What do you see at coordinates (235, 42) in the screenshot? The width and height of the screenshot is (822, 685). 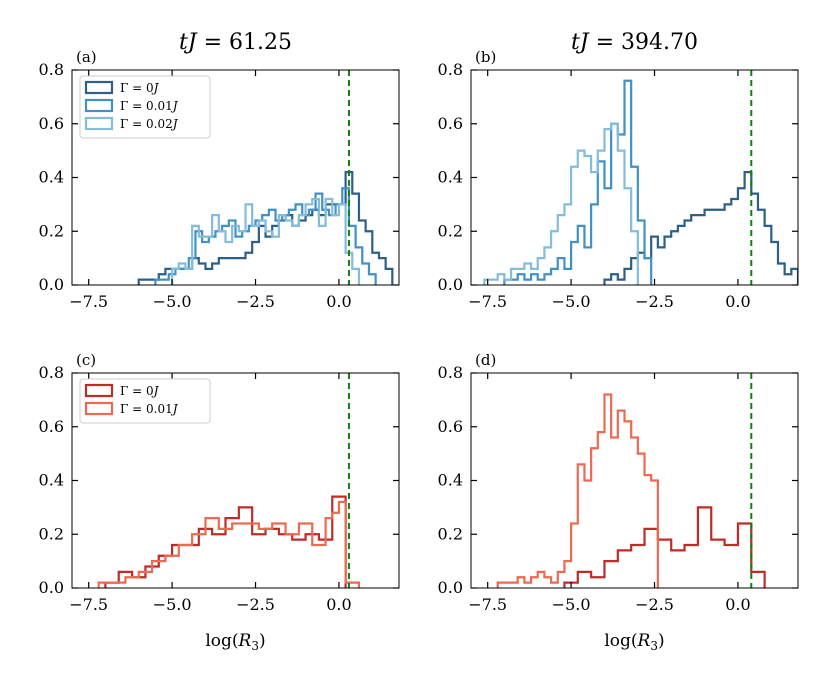 I see `column-title: tJ = 61.25` at bounding box center [235, 42].